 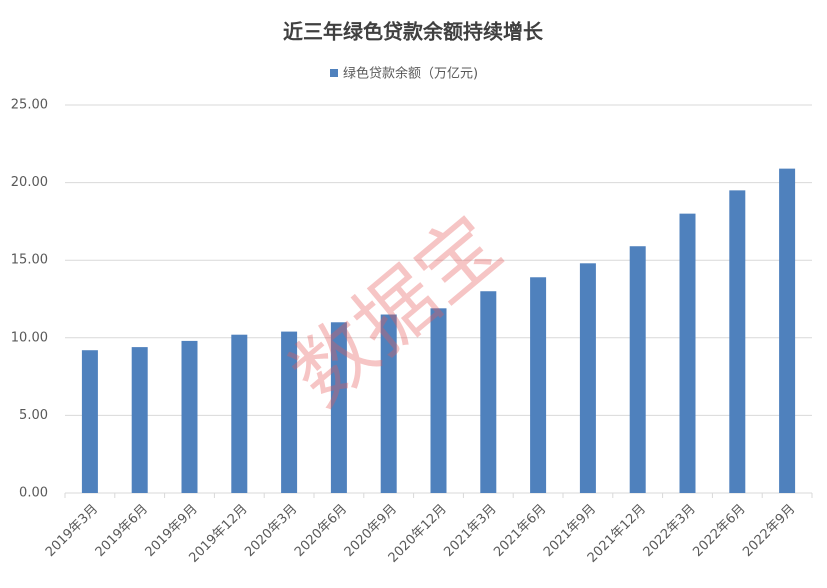 I want to click on y-tick-label: 0.00, so click(x=33, y=493).